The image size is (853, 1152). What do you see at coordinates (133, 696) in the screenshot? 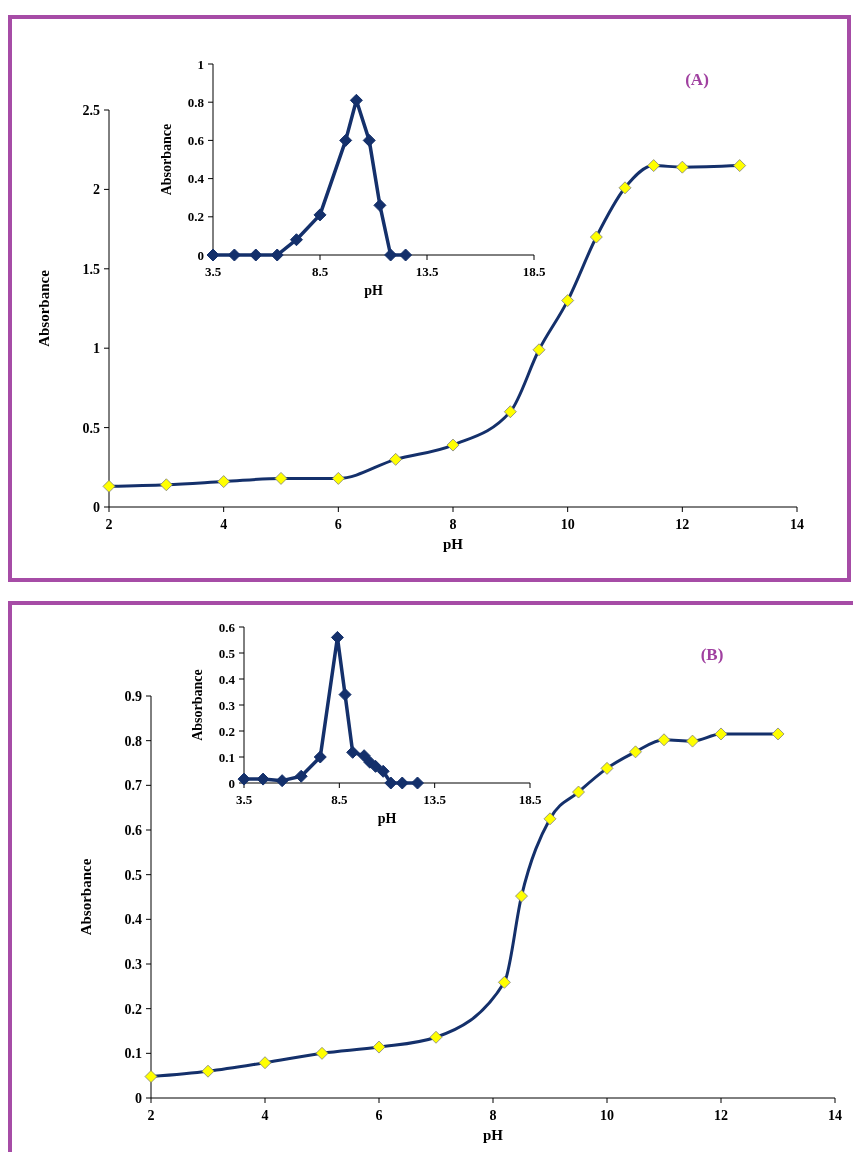
I see `y-tick-label: 0.9` at bounding box center [133, 696].